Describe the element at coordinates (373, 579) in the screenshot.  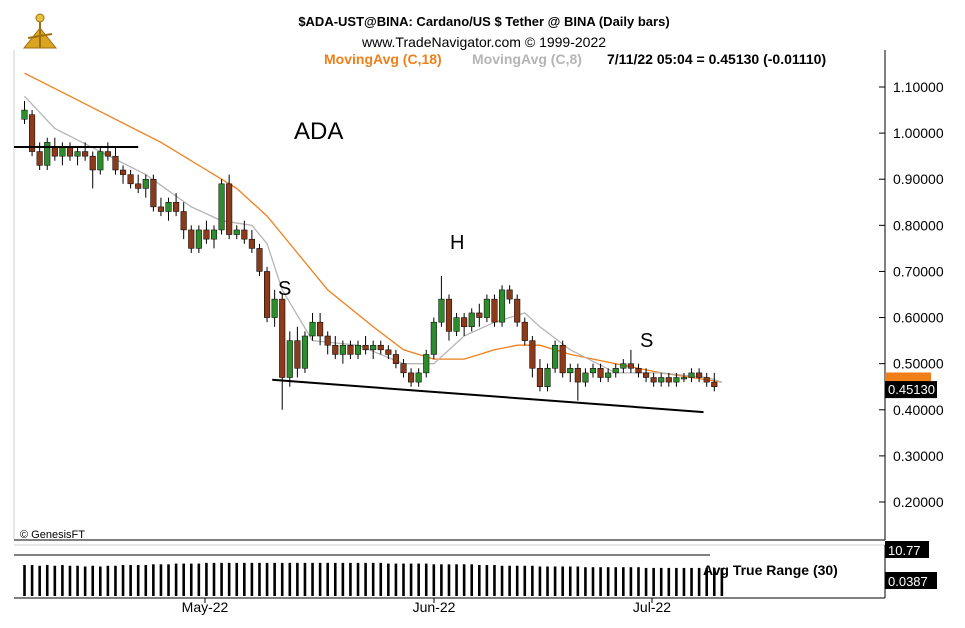
I see `atr-bars` at that location.